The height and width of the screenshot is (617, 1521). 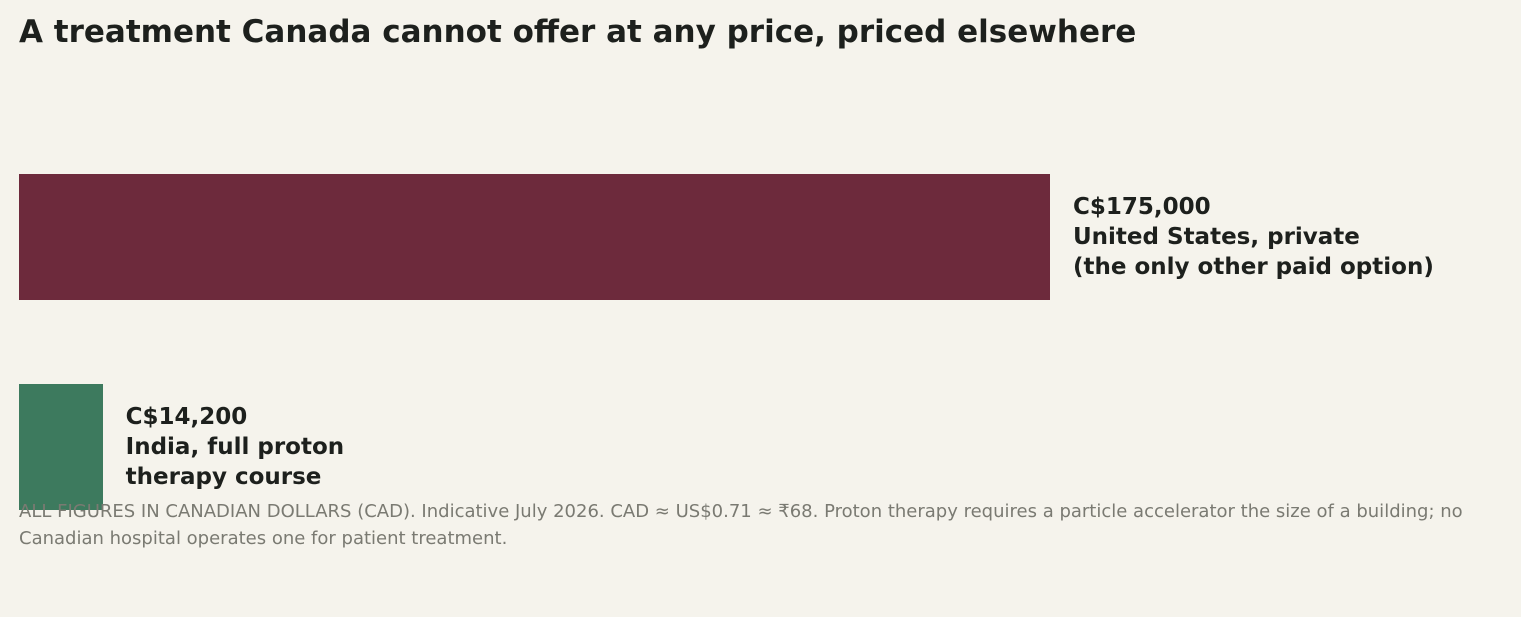 I want to click on category-label: India, full proton therapy course, so click(x=235, y=462).